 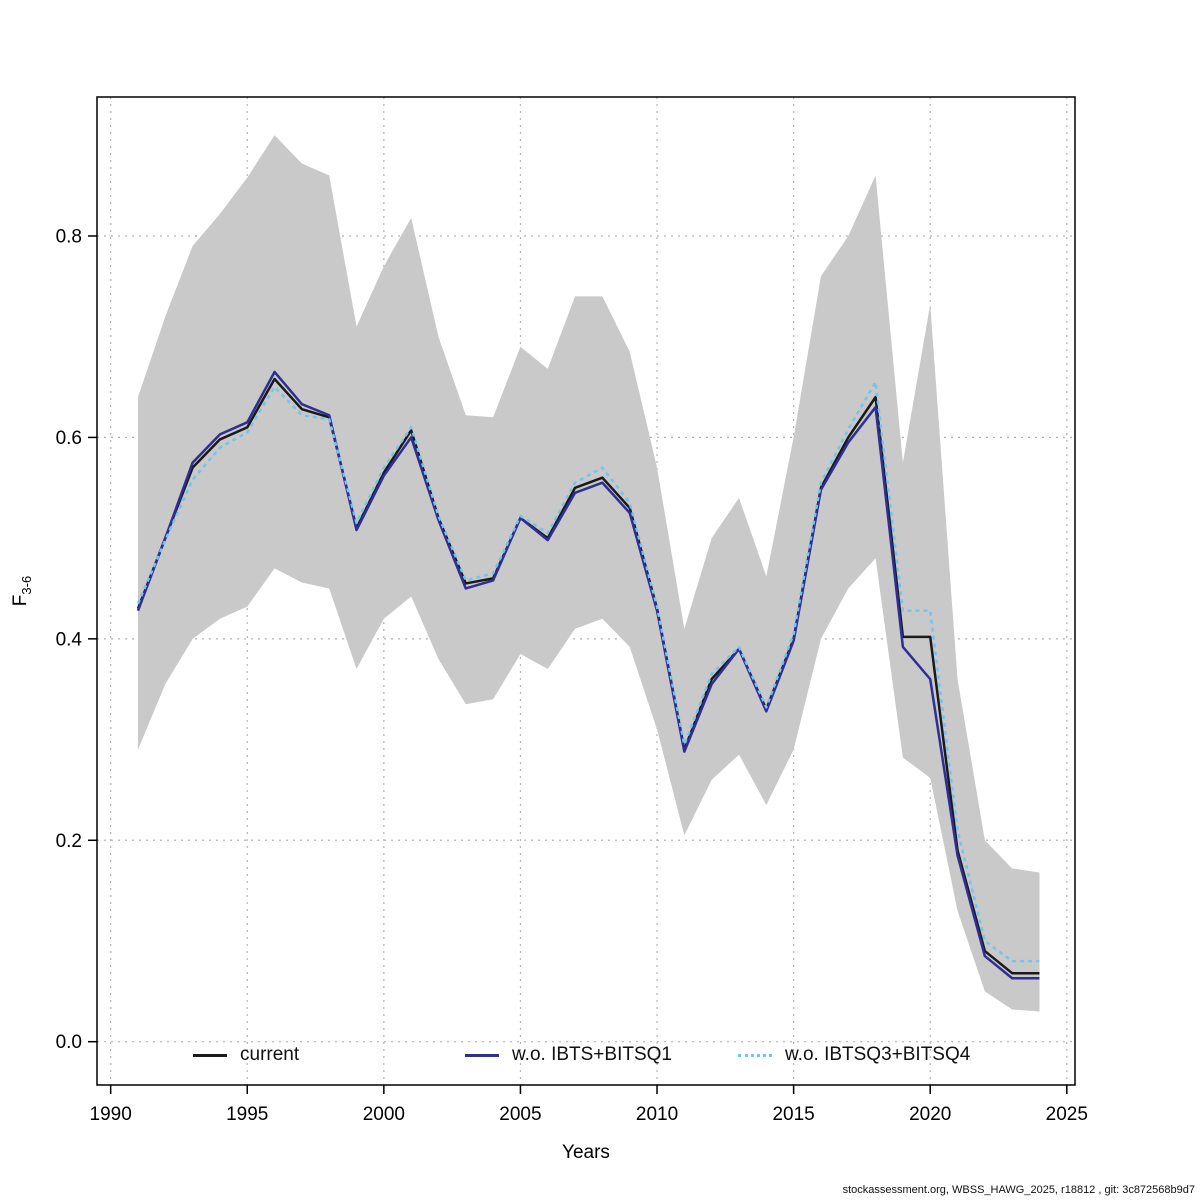 What do you see at coordinates (657, 1114) in the screenshot?
I see `x-tick-label: 2010` at bounding box center [657, 1114].